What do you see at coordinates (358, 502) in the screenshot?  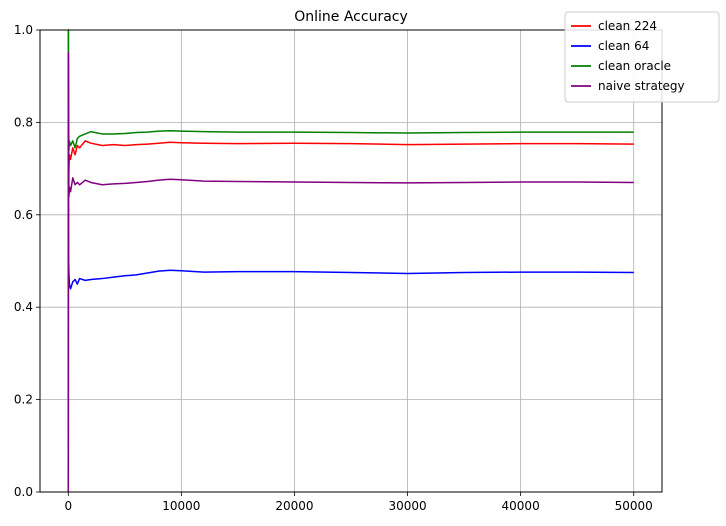 I see `x-axis: 0 10000 20000 30000 40000 50000` at bounding box center [358, 502].